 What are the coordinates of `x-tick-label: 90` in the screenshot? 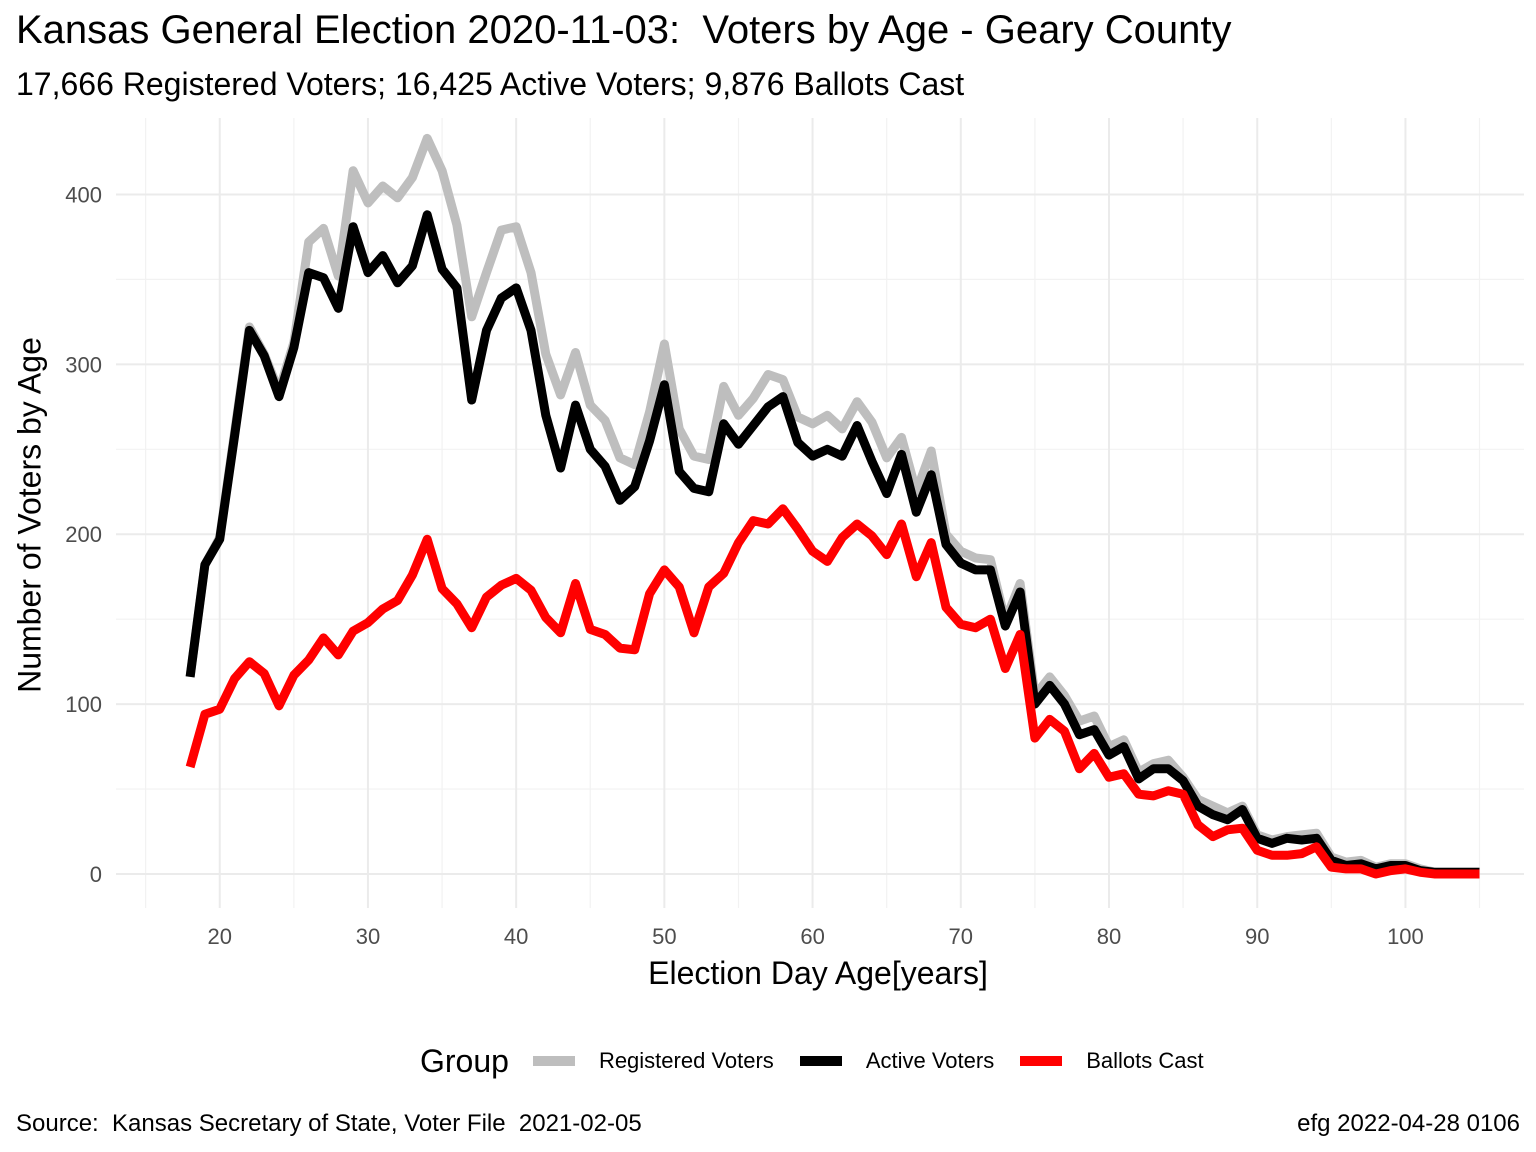 It's located at (1257, 936).